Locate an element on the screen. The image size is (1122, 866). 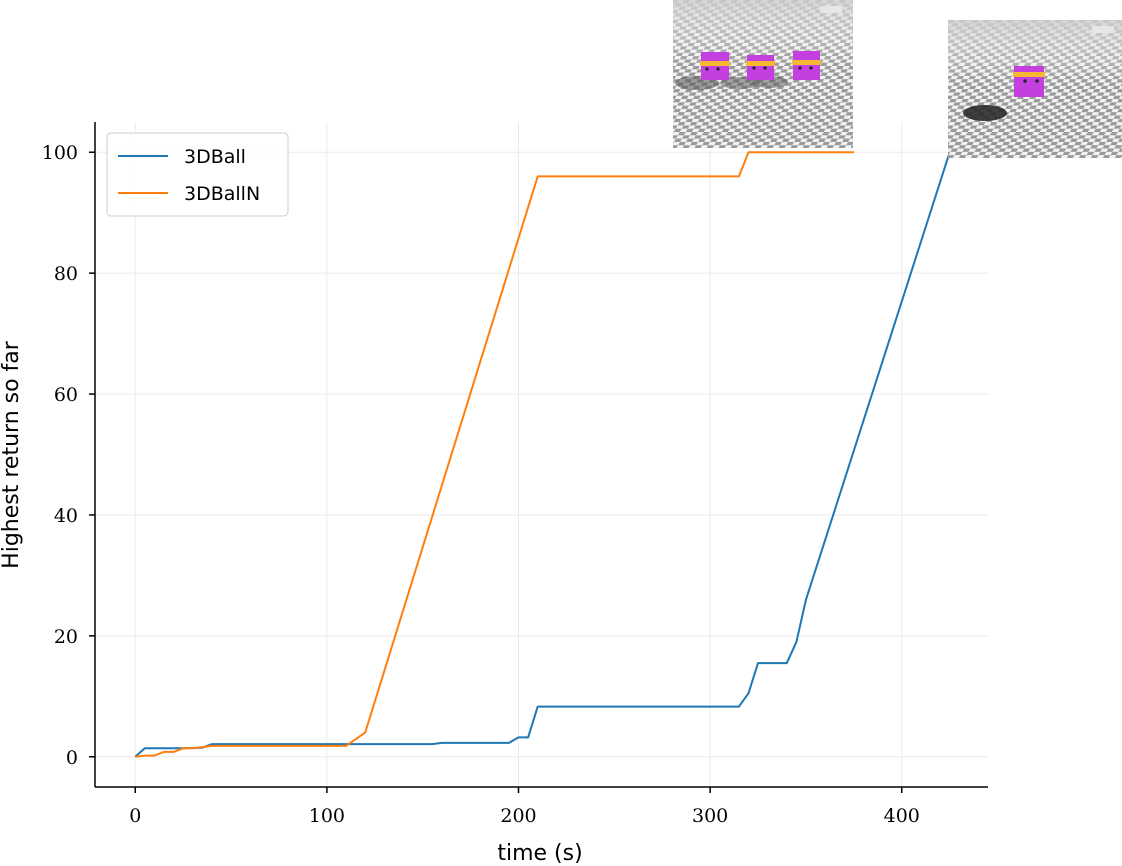
y-tick-label: 80 is located at coordinates (66, 274).